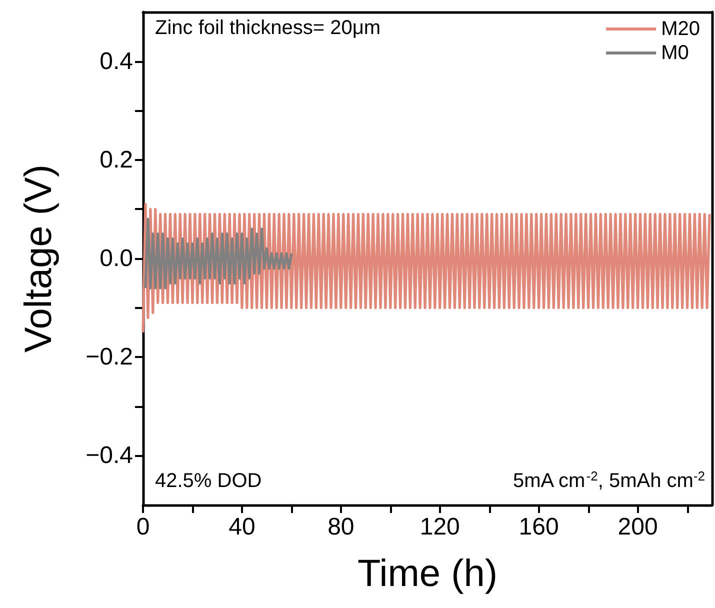 The image size is (715, 608). Describe the element at coordinates (341, 527) in the screenshot. I see `x-tick-label: 80` at that location.